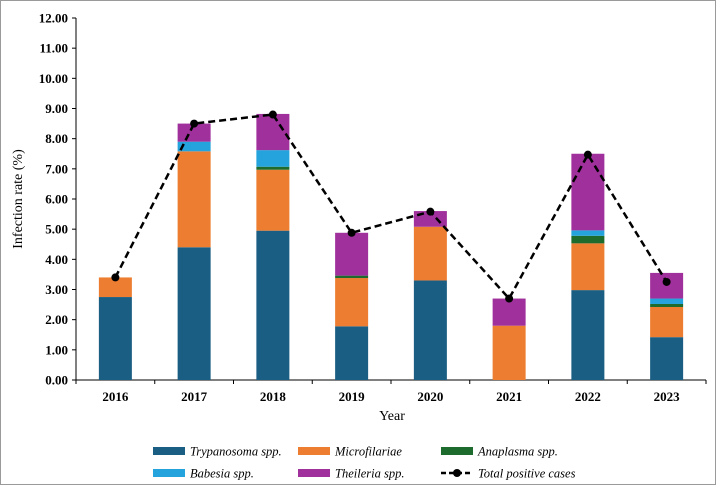 This screenshot has height=489, width=716. Describe the element at coordinates (56, 108) in the screenshot. I see `y-tick-label: 9.00` at that location.